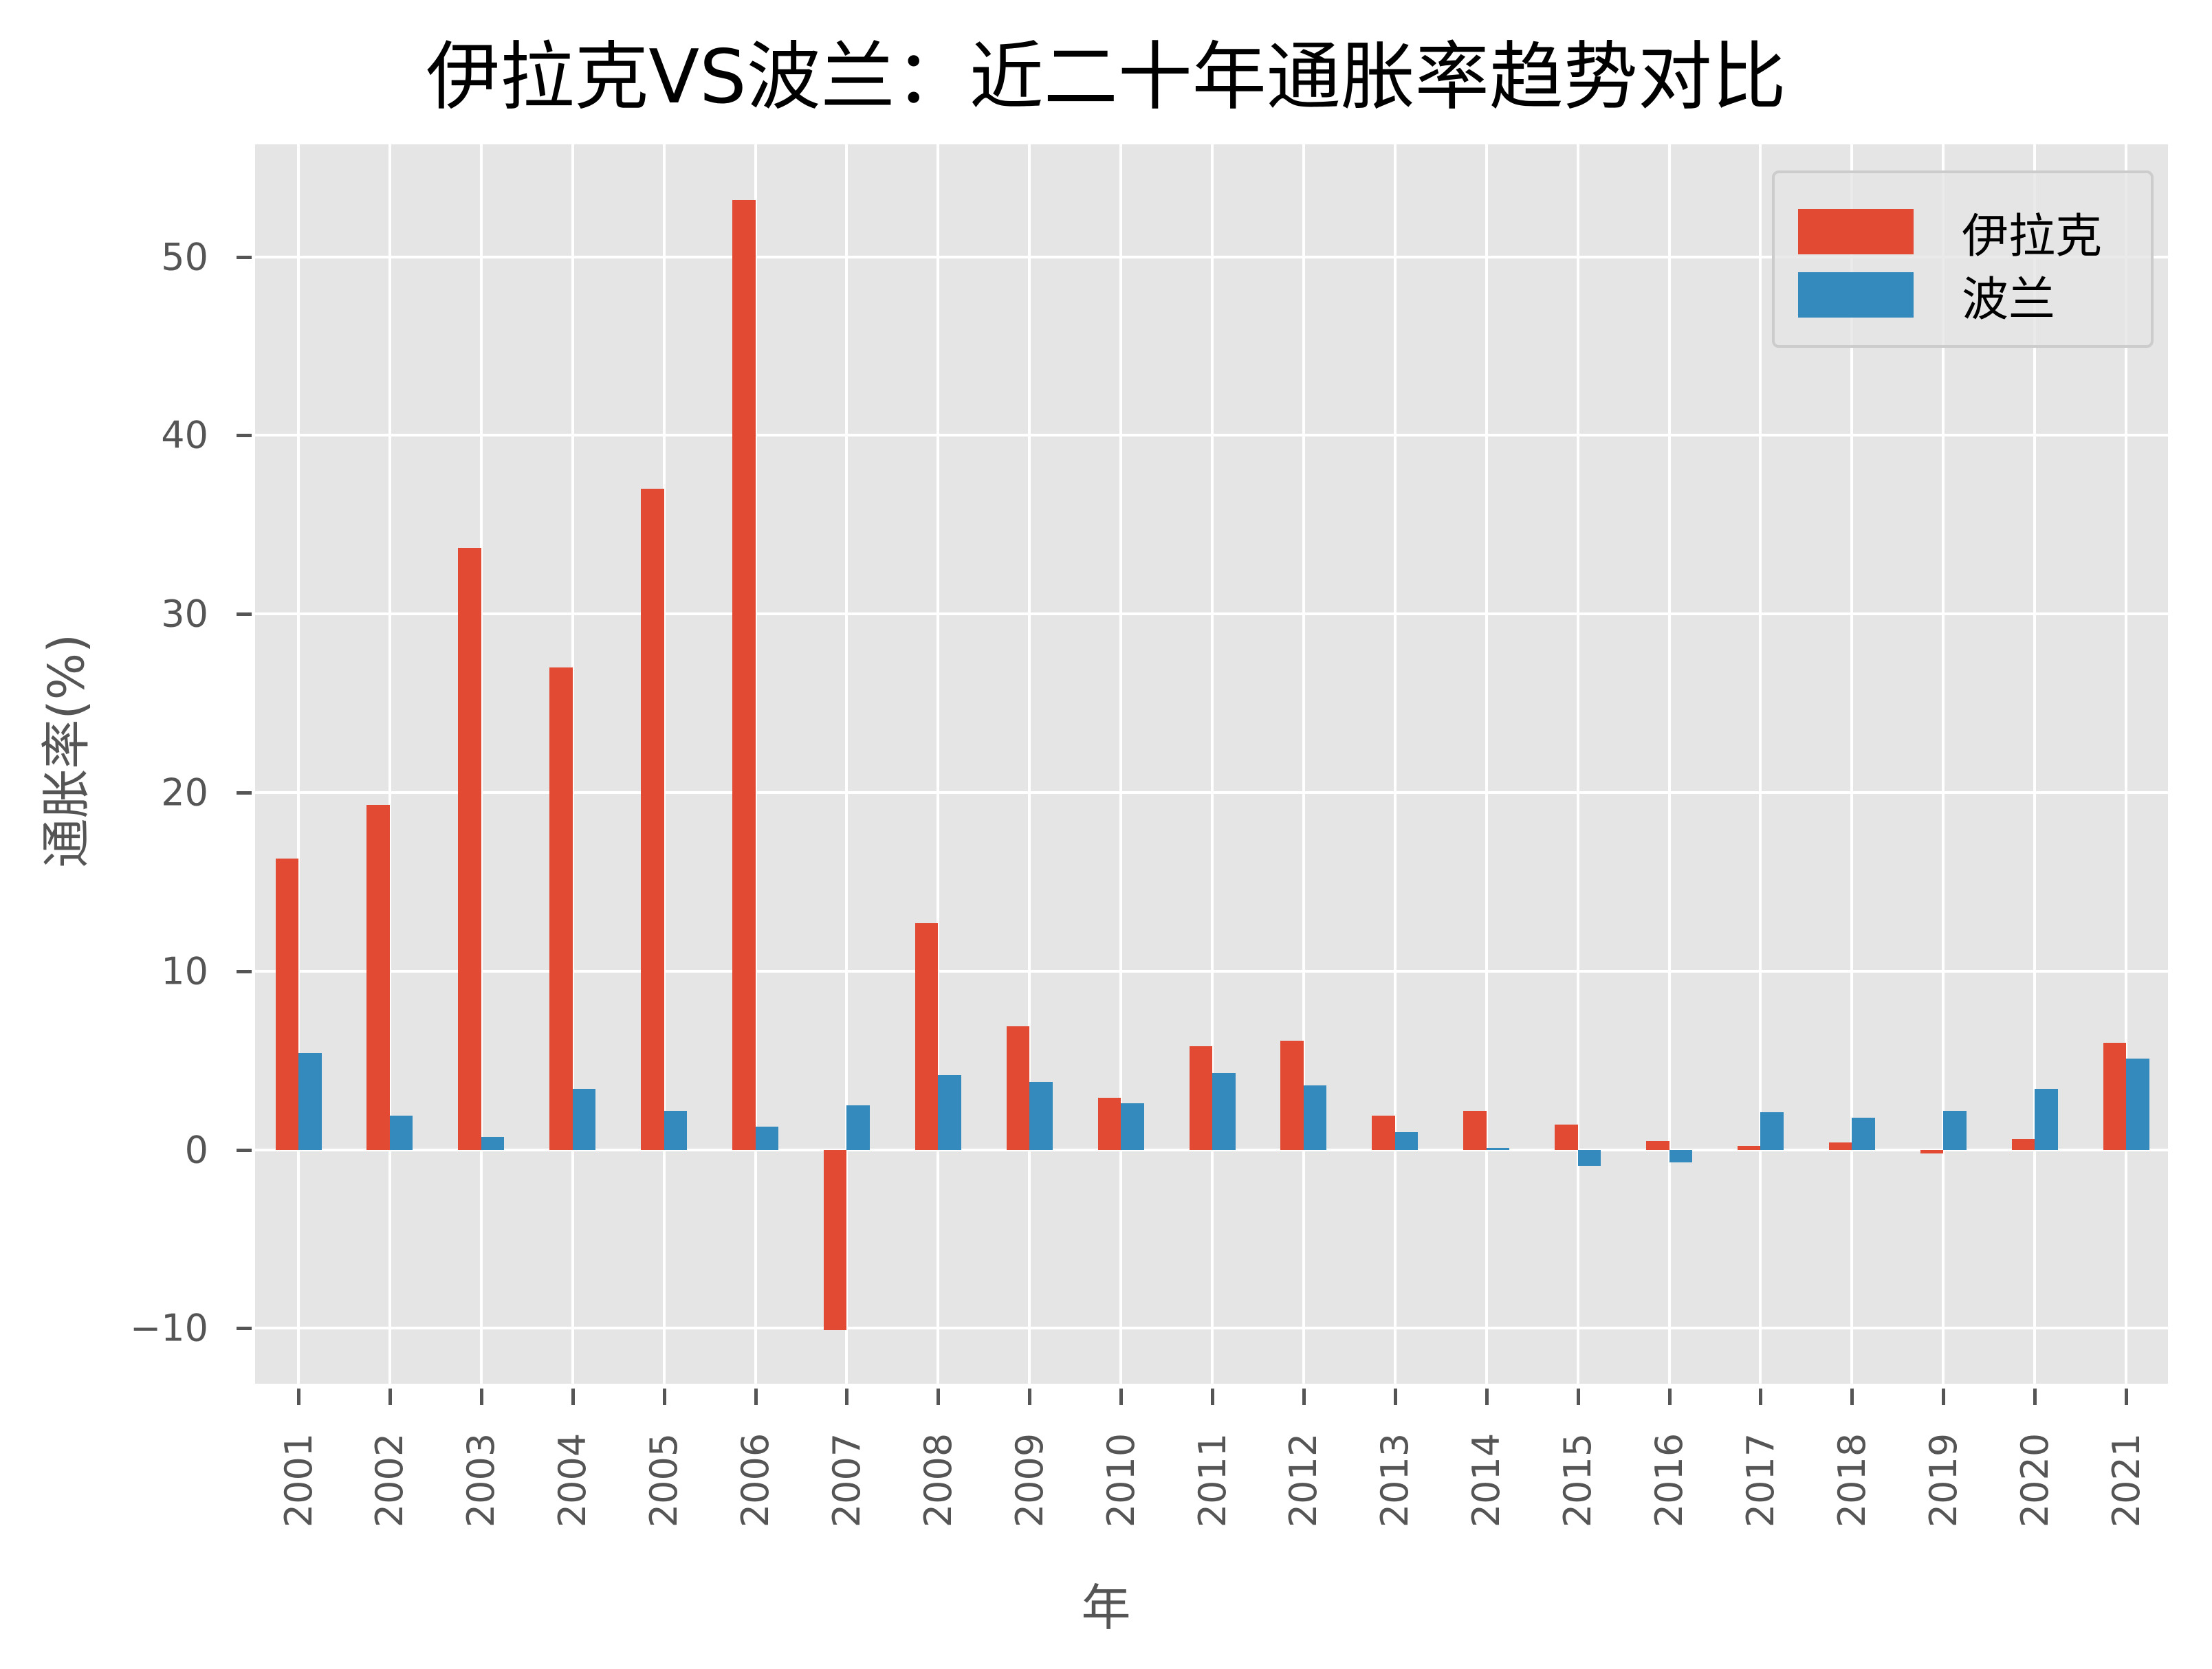  I want to click on bar-iraq-2006, so click(744, 674).